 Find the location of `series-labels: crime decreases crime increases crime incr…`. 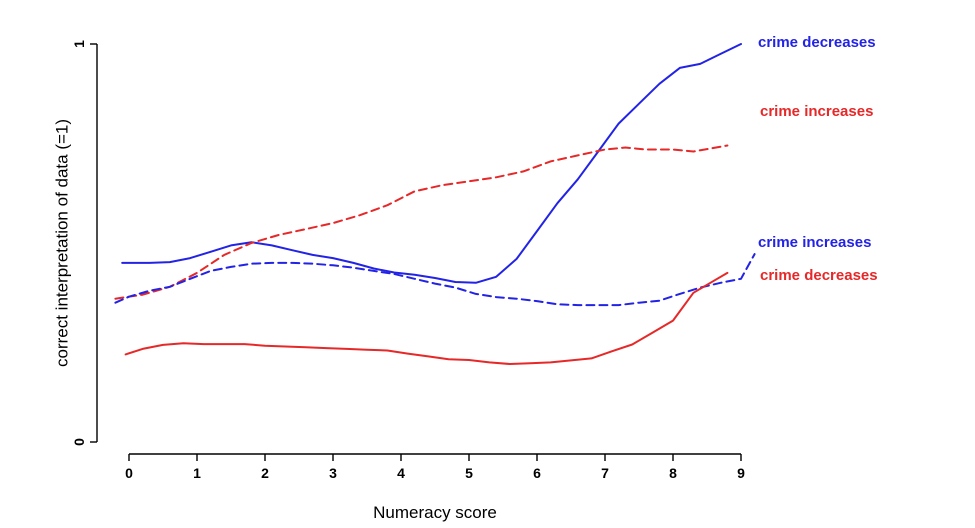

series-labels: crime decreases crime increases crime incr… is located at coordinates (818, 159).